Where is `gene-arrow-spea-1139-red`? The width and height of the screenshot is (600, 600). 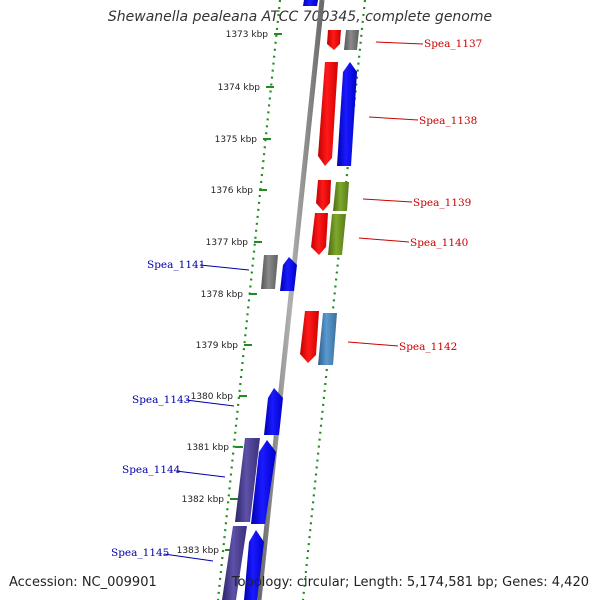
gene-arrow-spea-1139-red is located at coordinates (323, 195).